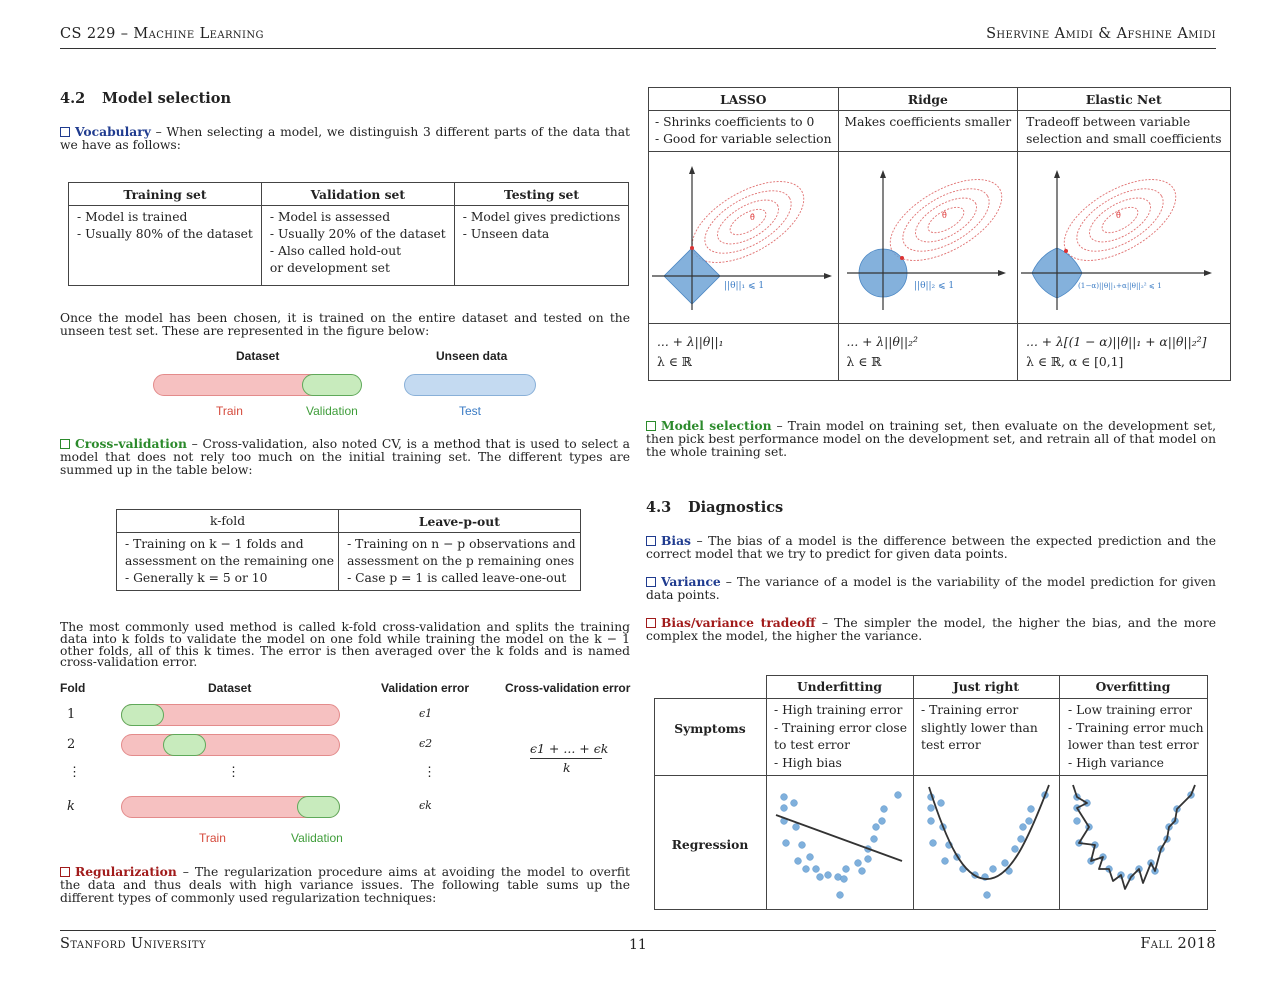 The image size is (1280, 989). Describe the element at coordinates (743, 352) in the screenshot. I see `lasso-formula: ... + λ||θ||₁ λ ∈ ℝ` at that location.